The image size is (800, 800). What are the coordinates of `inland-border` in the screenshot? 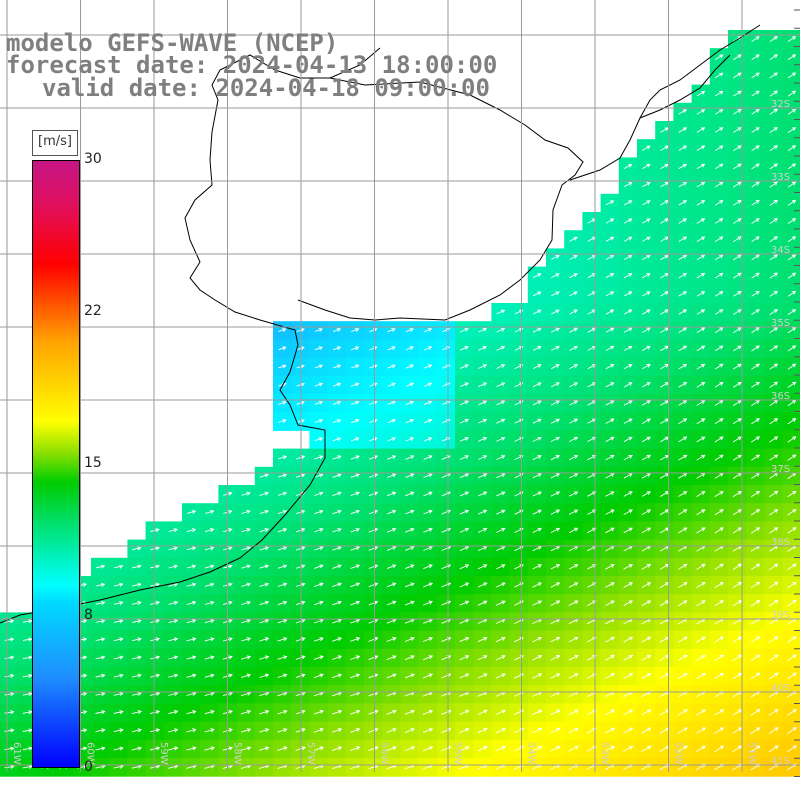 It's located at (685, 86).